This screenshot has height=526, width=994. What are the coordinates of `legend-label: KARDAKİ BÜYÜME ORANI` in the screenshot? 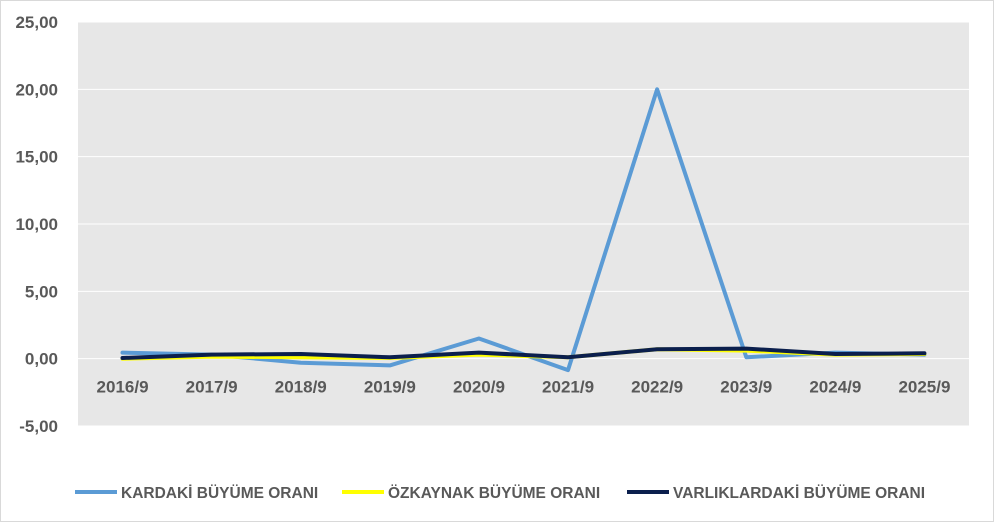 It's located at (219, 493).